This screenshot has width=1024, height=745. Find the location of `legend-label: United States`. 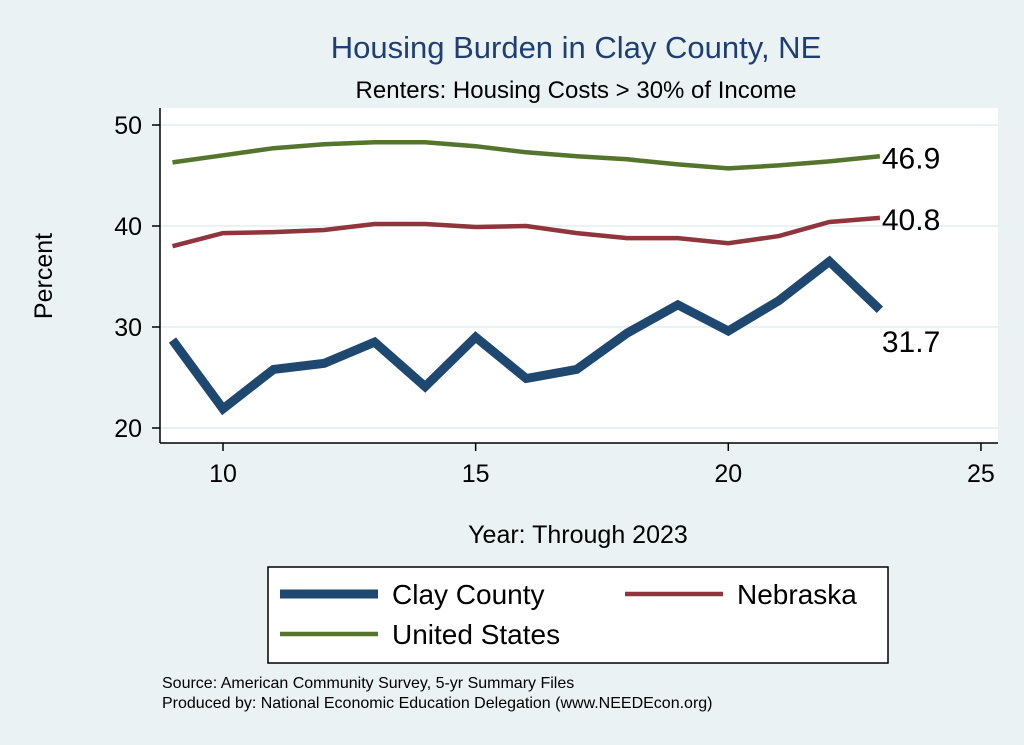

legend-label: United States is located at coordinates (476, 634).